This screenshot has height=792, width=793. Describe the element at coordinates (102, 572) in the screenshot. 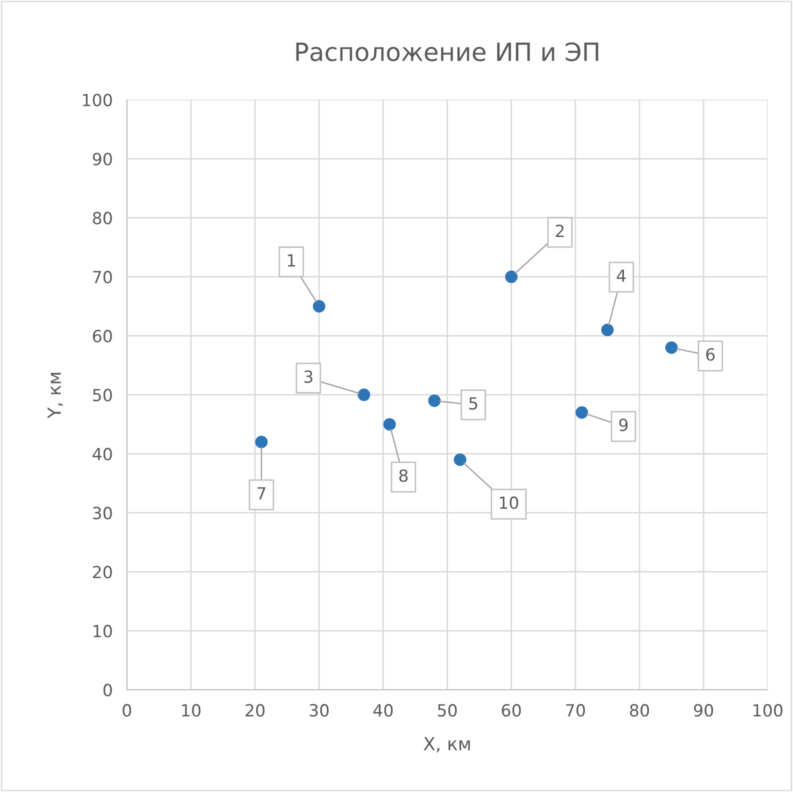

I see `y-tick-label: 20` at that location.